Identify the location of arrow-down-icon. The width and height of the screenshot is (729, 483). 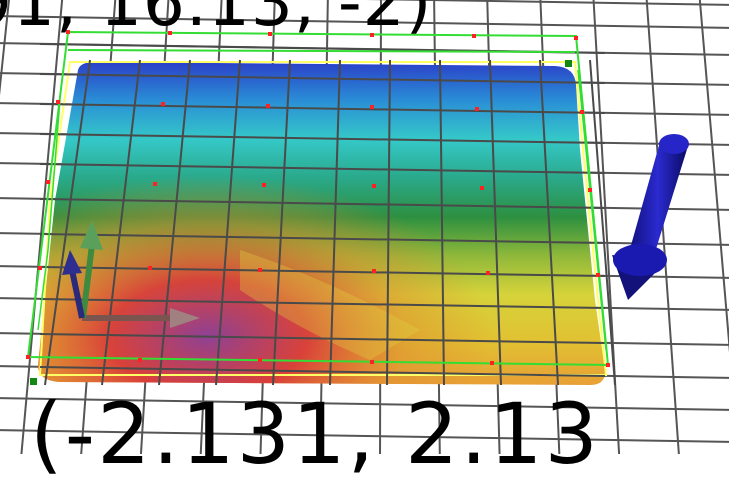
(650, 217).